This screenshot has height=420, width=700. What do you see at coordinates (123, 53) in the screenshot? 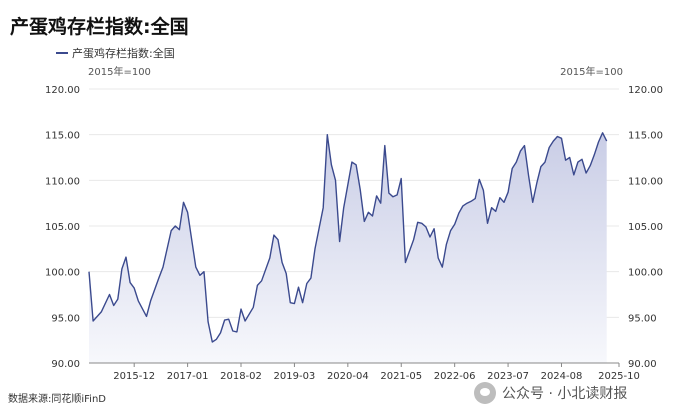
I see `legend-label: 产蛋鸡存栏指数:全国` at bounding box center [123, 53].